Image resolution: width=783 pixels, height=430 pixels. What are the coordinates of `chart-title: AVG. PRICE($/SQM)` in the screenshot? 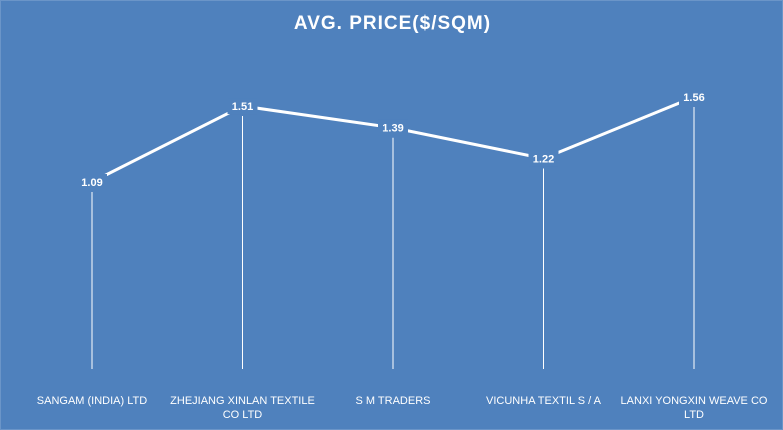 It's located at (392, 23).